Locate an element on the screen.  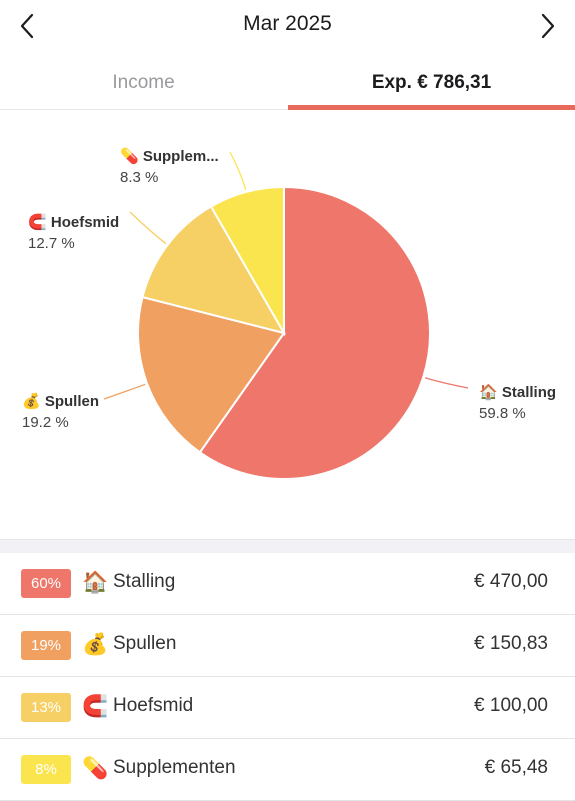
category-row-stalling: 60% 🏠 Stalling € 470,00 is located at coordinates (287, 584).